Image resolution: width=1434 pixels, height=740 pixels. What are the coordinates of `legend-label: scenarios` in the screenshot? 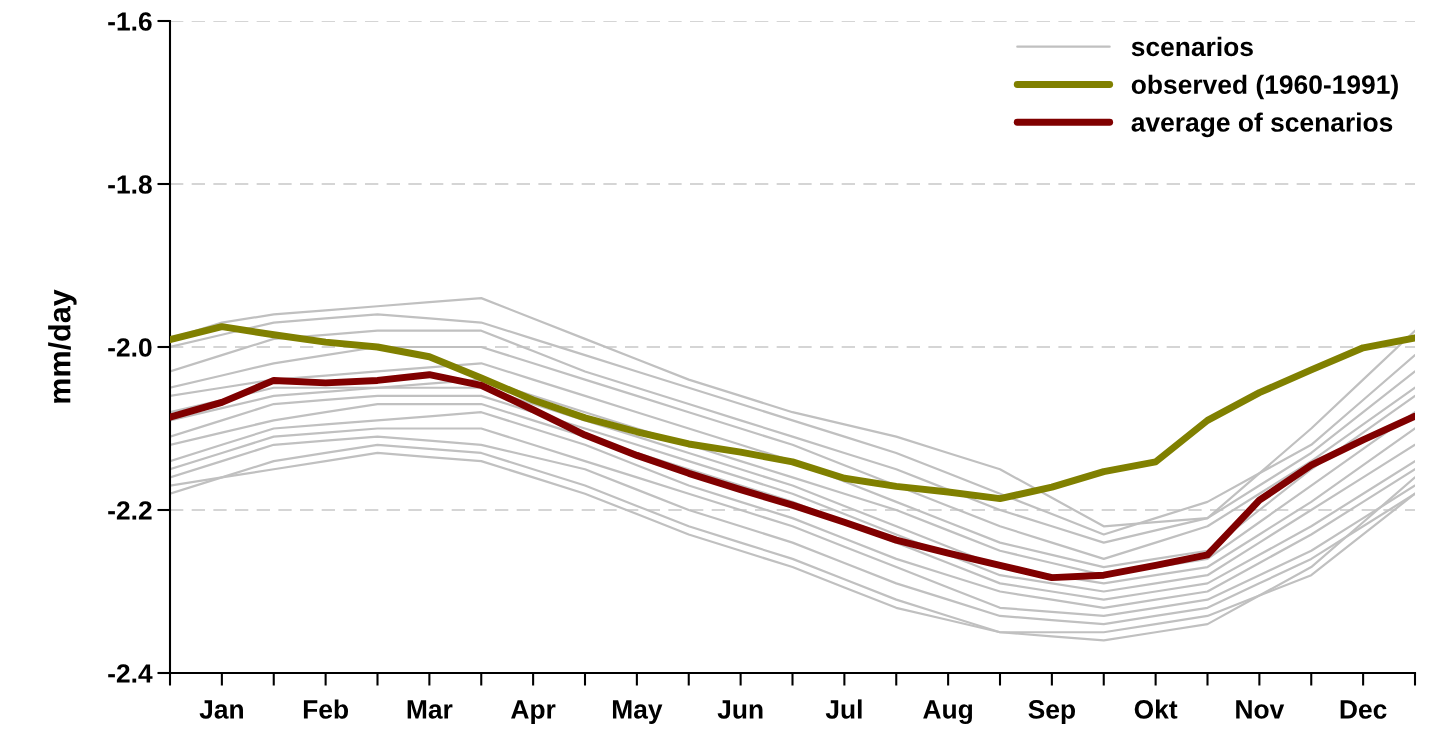 It's located at (1192, 46).